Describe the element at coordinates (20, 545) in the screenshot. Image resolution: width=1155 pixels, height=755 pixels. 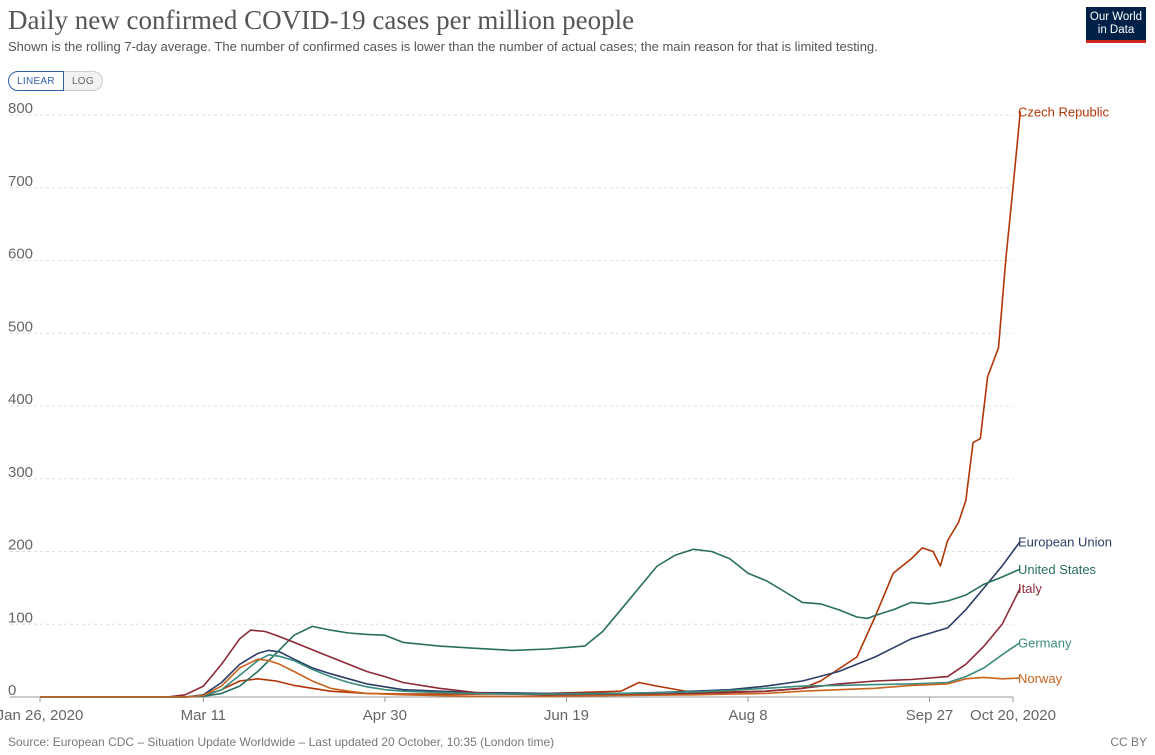
I see `y-tick-label: 200` at that location.